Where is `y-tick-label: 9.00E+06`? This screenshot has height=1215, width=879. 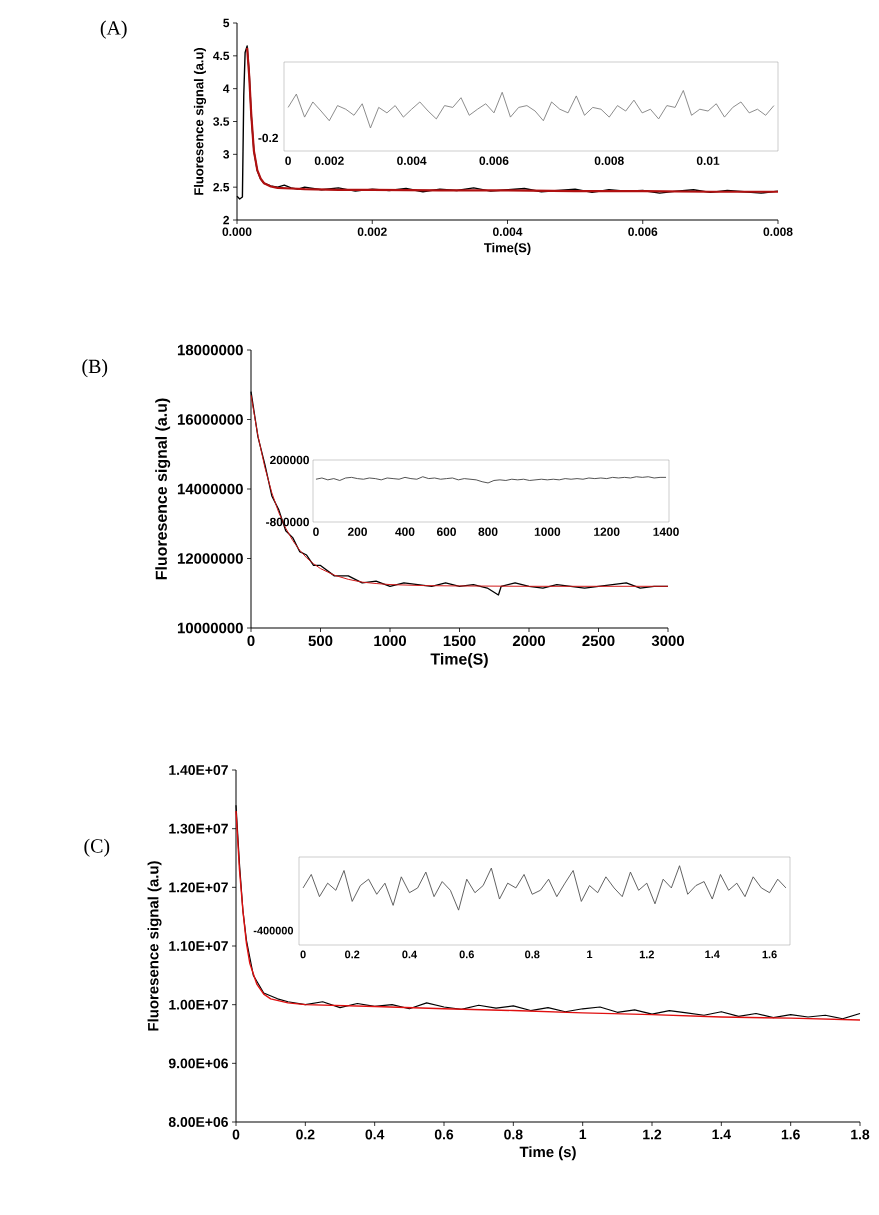 y-tick-label: 9.00E+06 is located at coordinates (198, 1063).